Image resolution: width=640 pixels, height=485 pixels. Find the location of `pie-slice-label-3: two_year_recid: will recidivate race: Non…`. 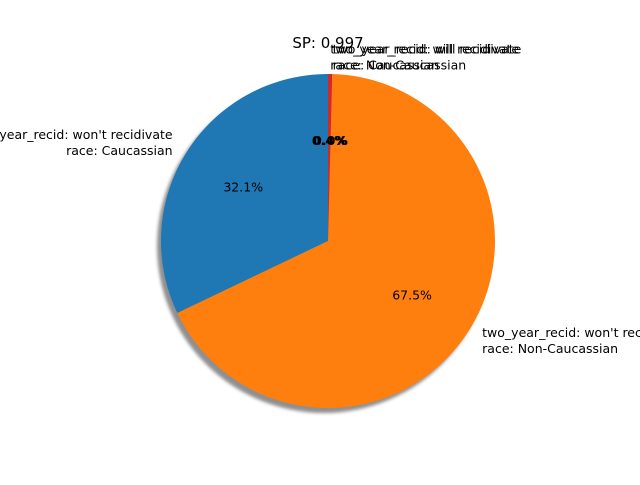

pie-slice-label-3: two_year_recid: will recidivate race: Non… is located at coordinates (424, 56).